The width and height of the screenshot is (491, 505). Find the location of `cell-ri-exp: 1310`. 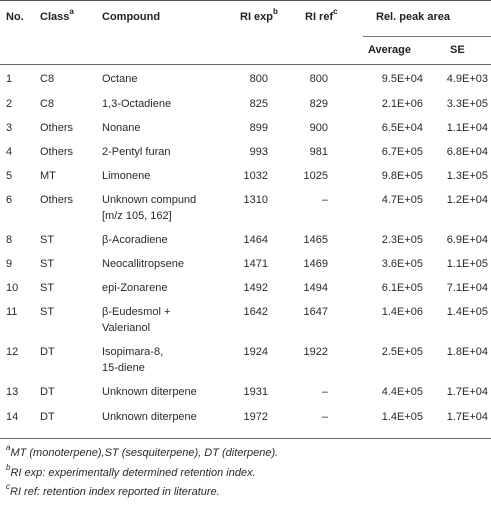

cell-ri-exp: 1310 is located at coordinates (255, 200).